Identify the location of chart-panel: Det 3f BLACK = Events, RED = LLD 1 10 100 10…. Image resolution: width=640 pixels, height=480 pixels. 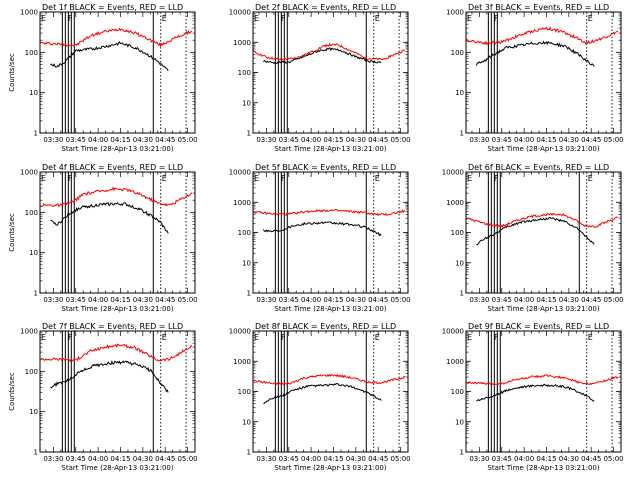
(534, 78).